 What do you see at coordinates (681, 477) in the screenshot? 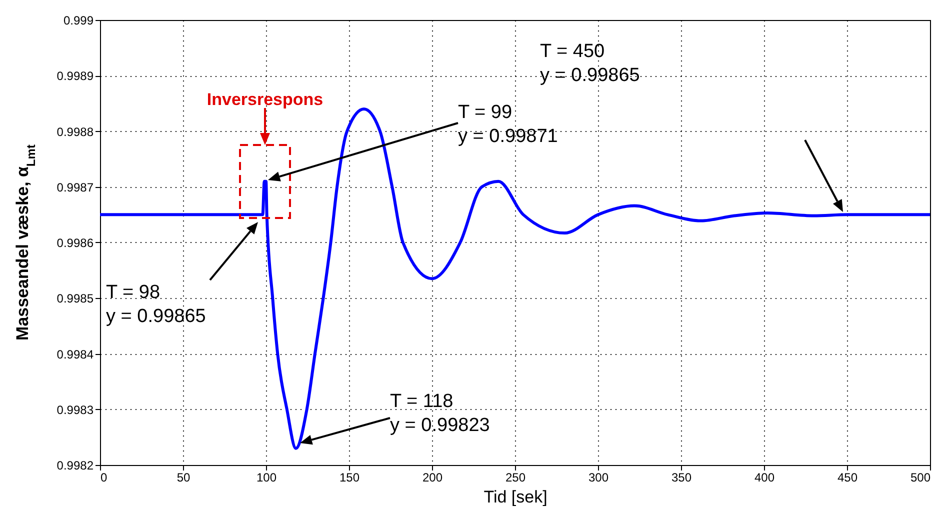
I see `x-tick-label: 350` at bounding box center [681, 477].